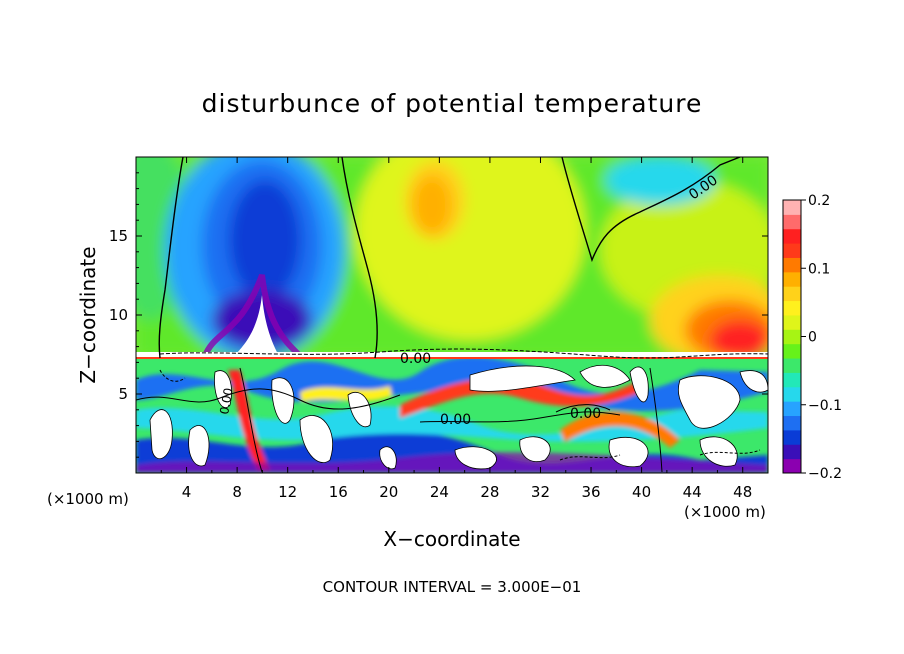  I want to click on colorbar-ticks: 0.2 0.1 0 −0.1 −0.2, so click(821, 337).